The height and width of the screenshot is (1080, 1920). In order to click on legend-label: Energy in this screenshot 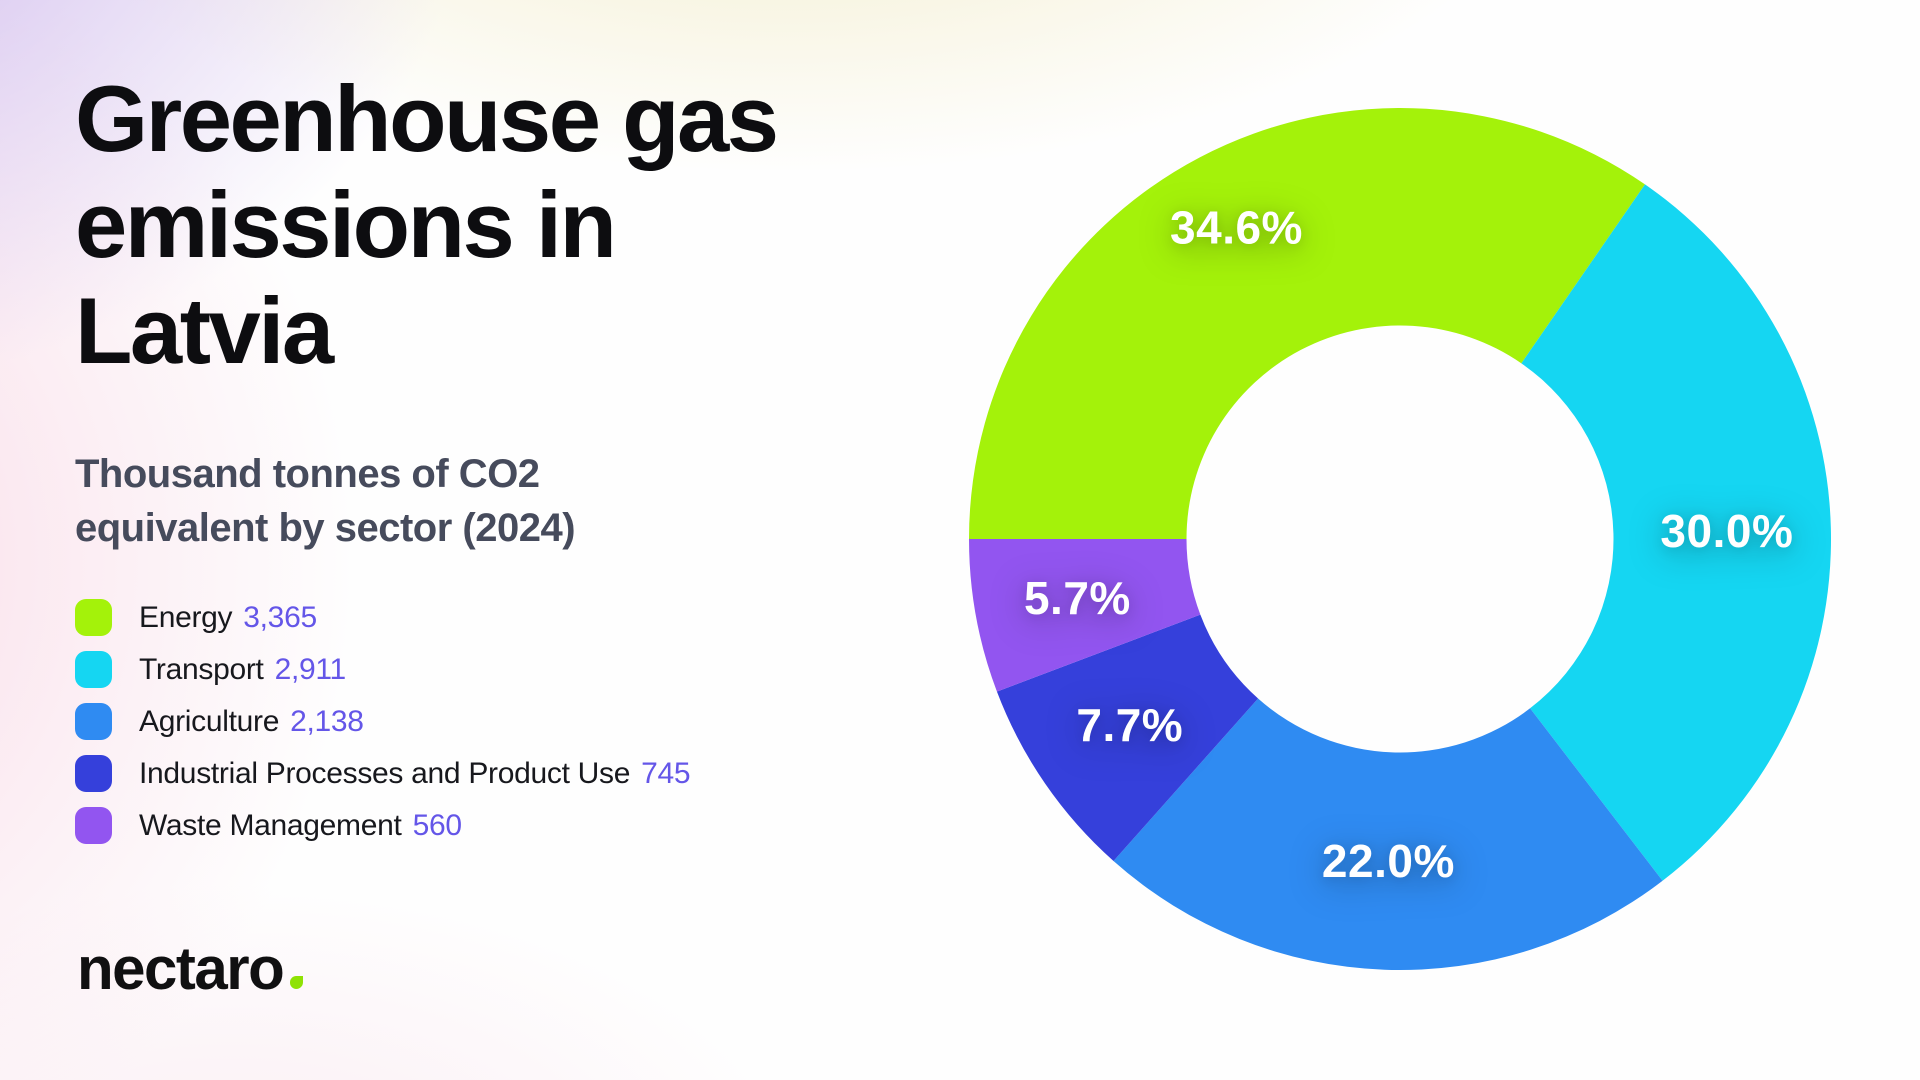, I will do `click(186, 617)`.